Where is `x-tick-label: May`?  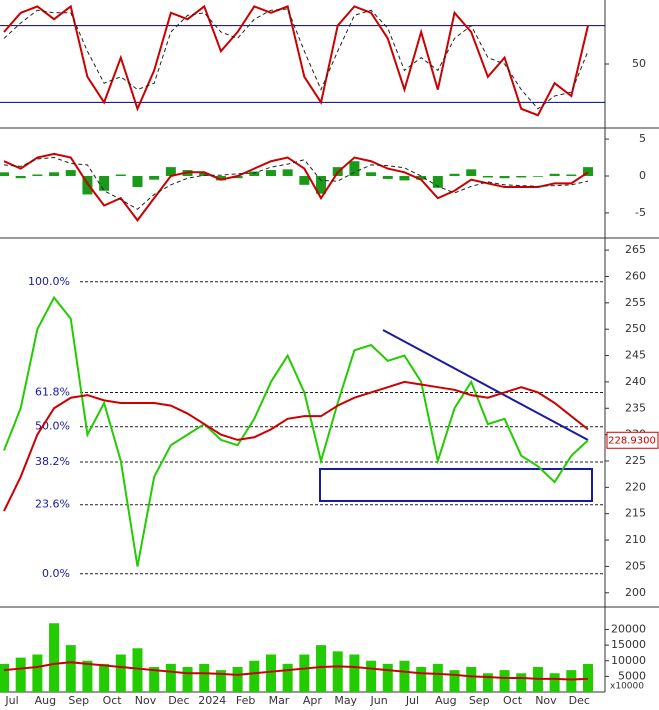 x-tick-label: May is located at coordinates (345, 700).